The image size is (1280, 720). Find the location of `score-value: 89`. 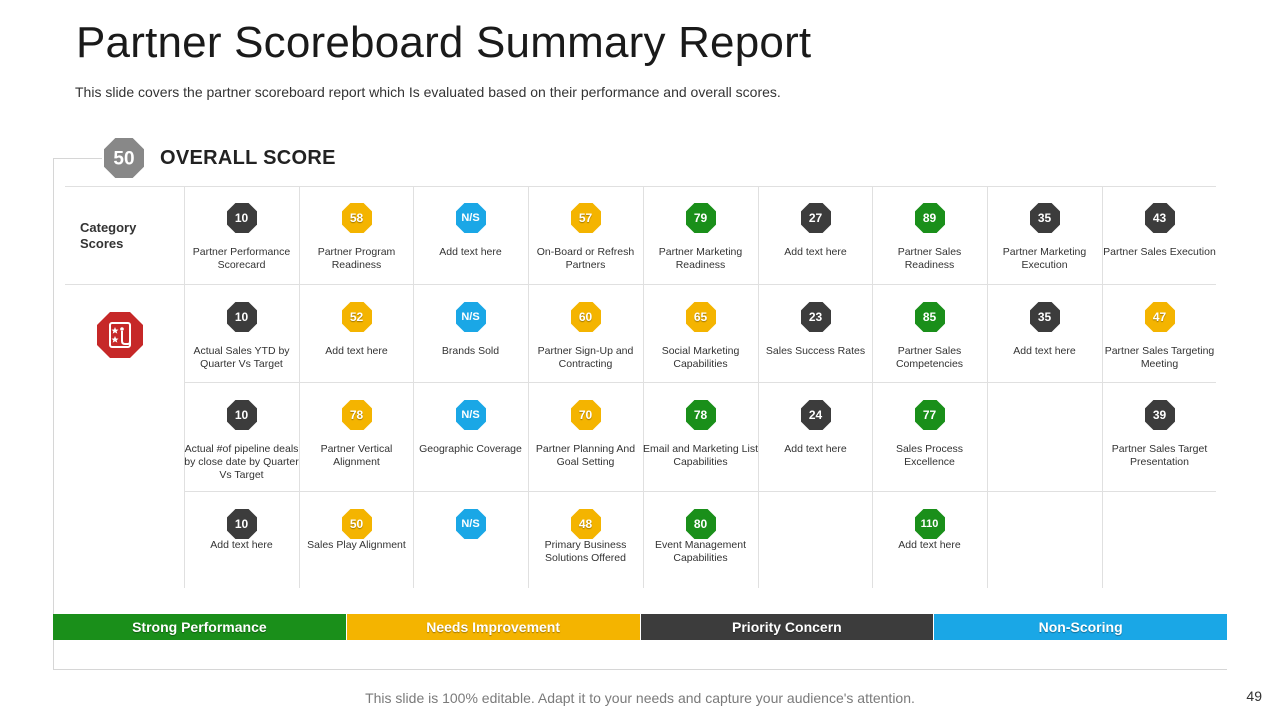

score-value: 89 is located at coordinates (929, 218).